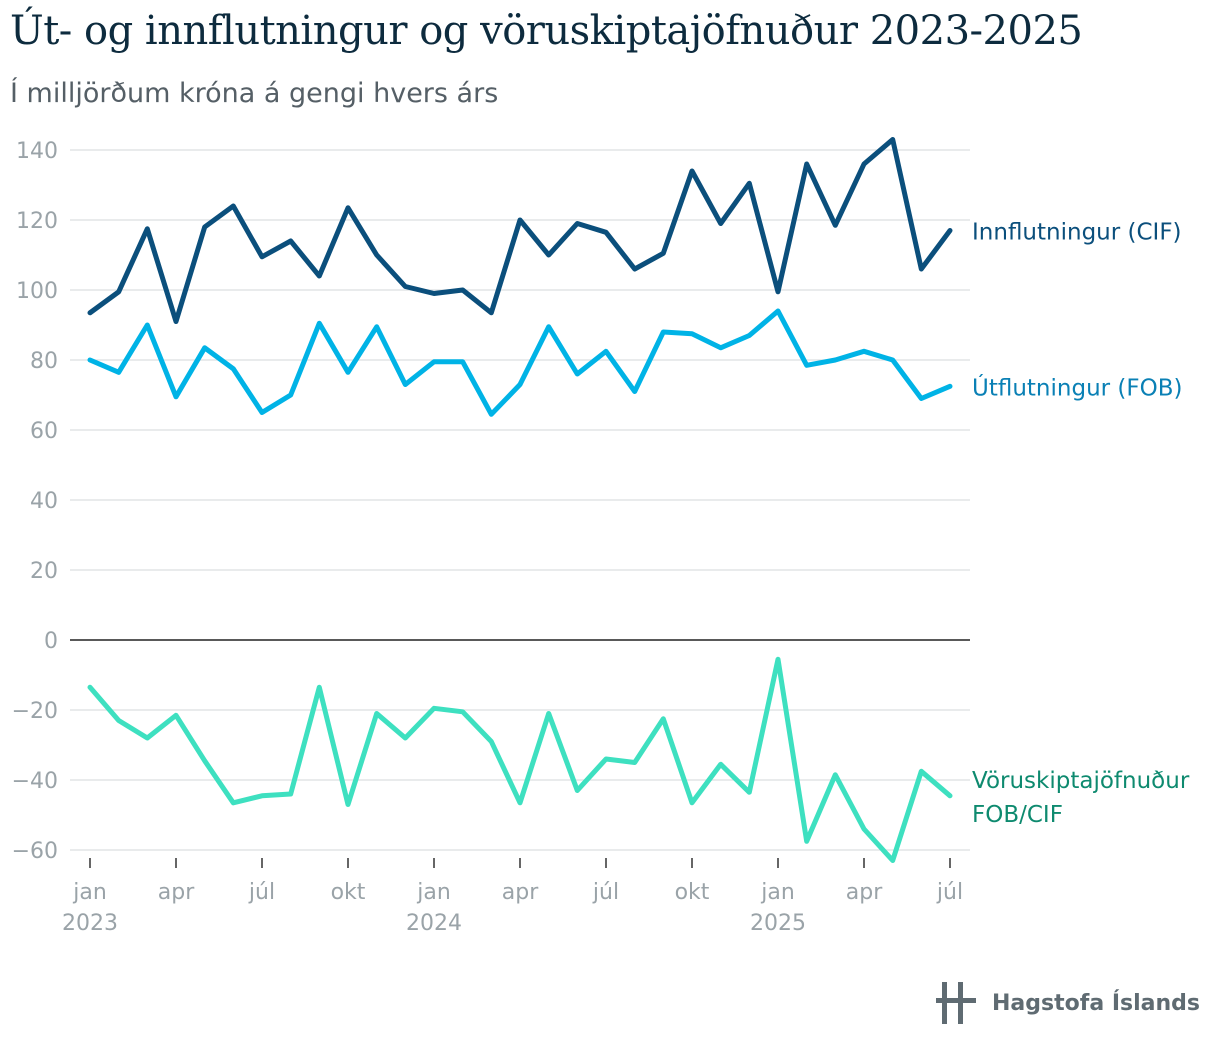 The width and height of the screenshot is (1220, 1056). Describe the element at coordinates (1077, 233) in the screenshot. I see `series-label: Innflutningur (CIF)` at that location.